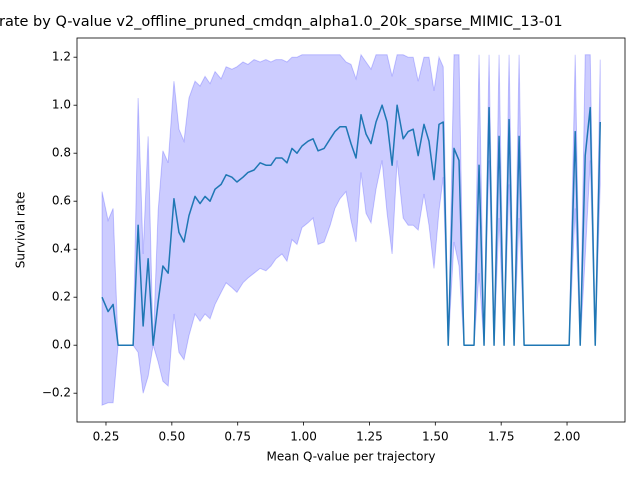  Describe the element at coordinates (61, 345) in the screenshot. I see `y-tick-label: 0.0` at that location.